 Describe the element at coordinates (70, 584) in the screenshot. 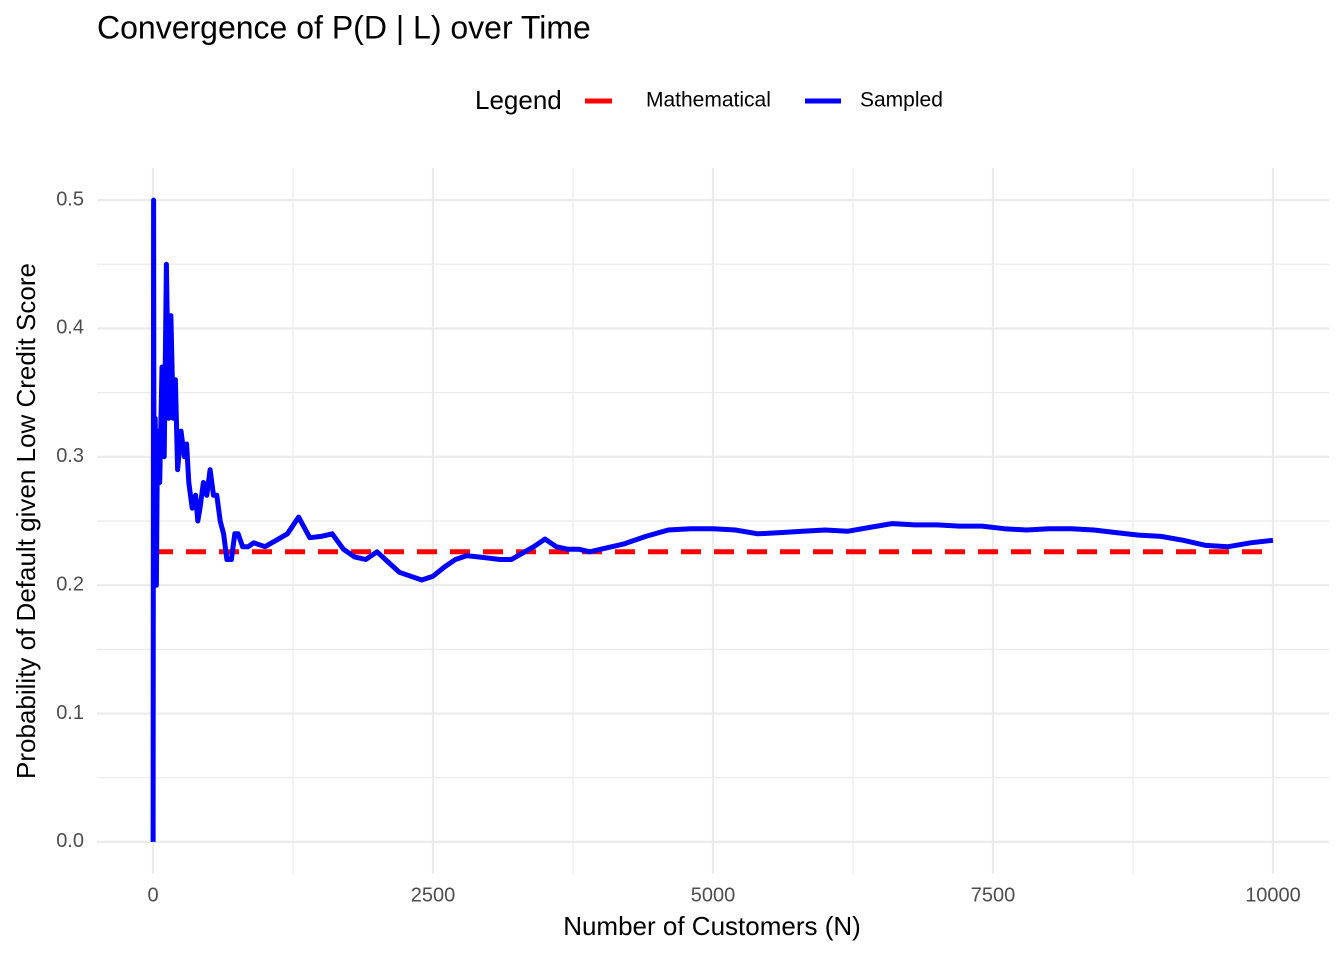

I see `y-tick-label: 0.2` at that location.